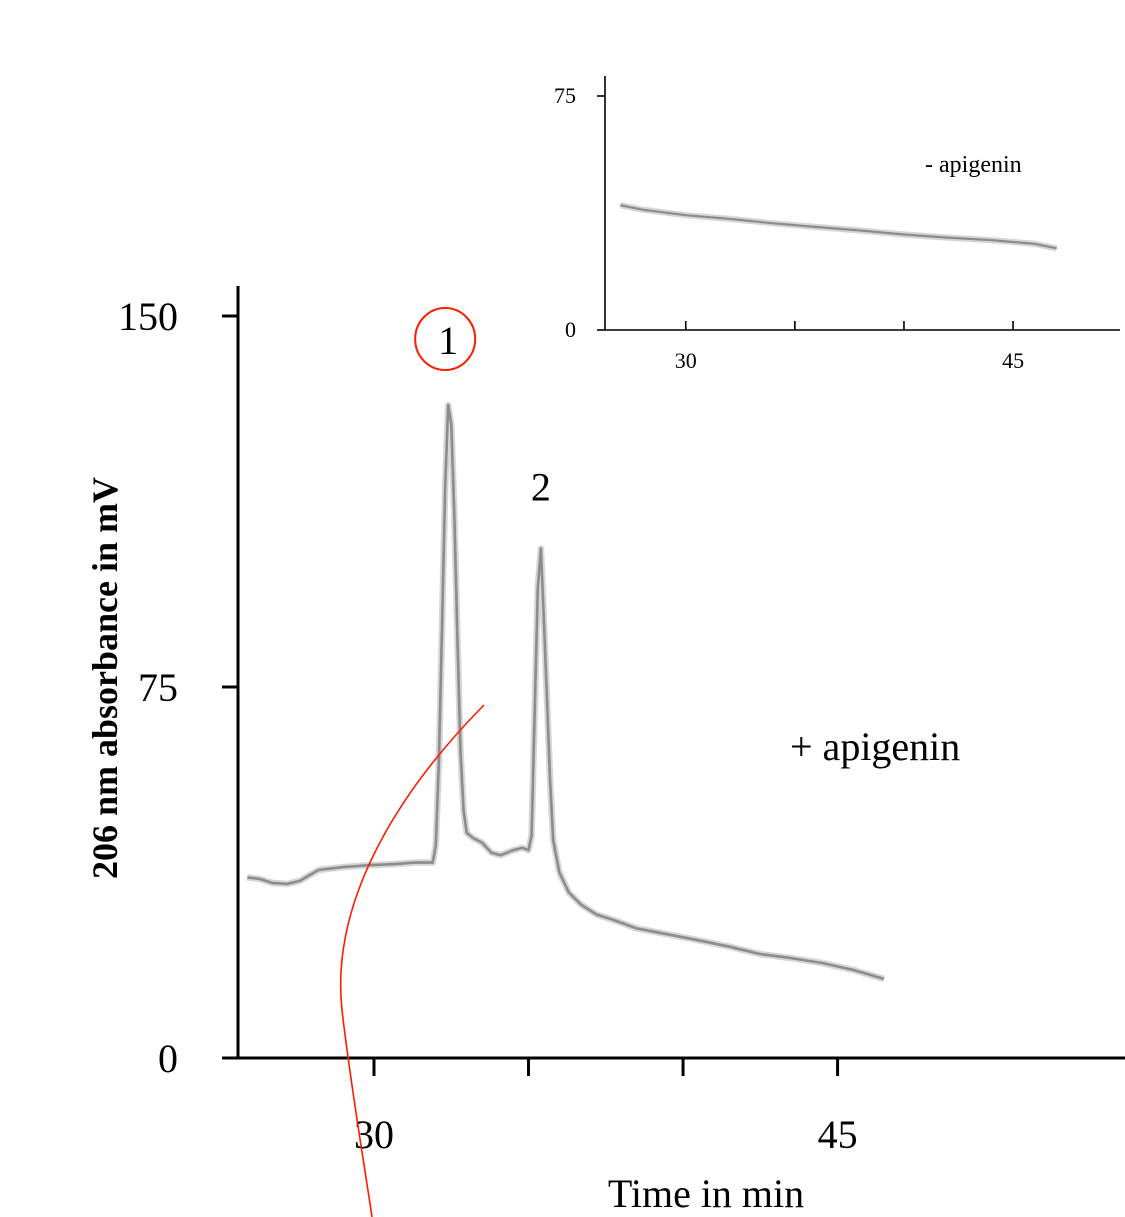 The image size is (1125, 1217). What do you see at coordinates (570, 329) in the screenshot?
I see `inset-y-tick-label: 0` at bounding box center [570, 329].